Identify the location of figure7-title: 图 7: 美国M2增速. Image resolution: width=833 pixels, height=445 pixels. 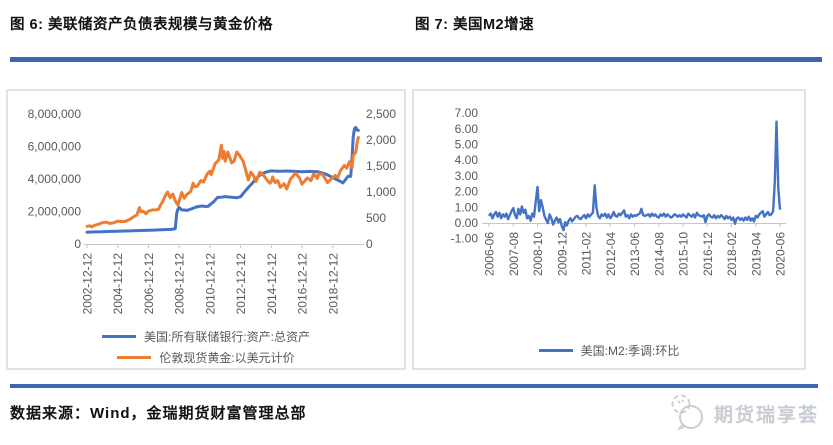
(475, 25).